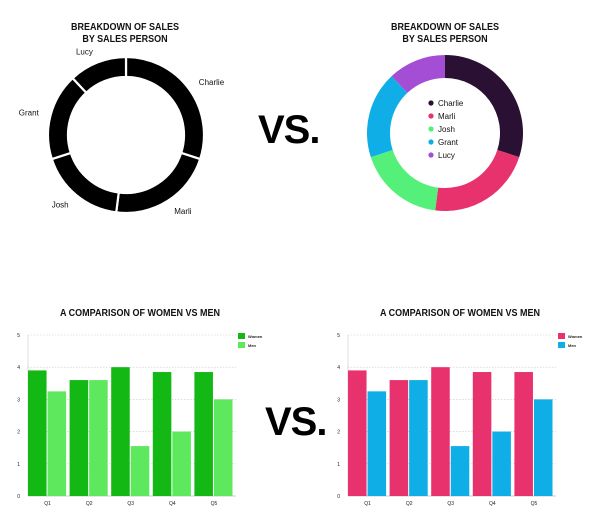  What do you see at coordinates (451, 103) in the screenshot?
I see `legend-label-charlie: Charlie` at bounding box center [451, 103].